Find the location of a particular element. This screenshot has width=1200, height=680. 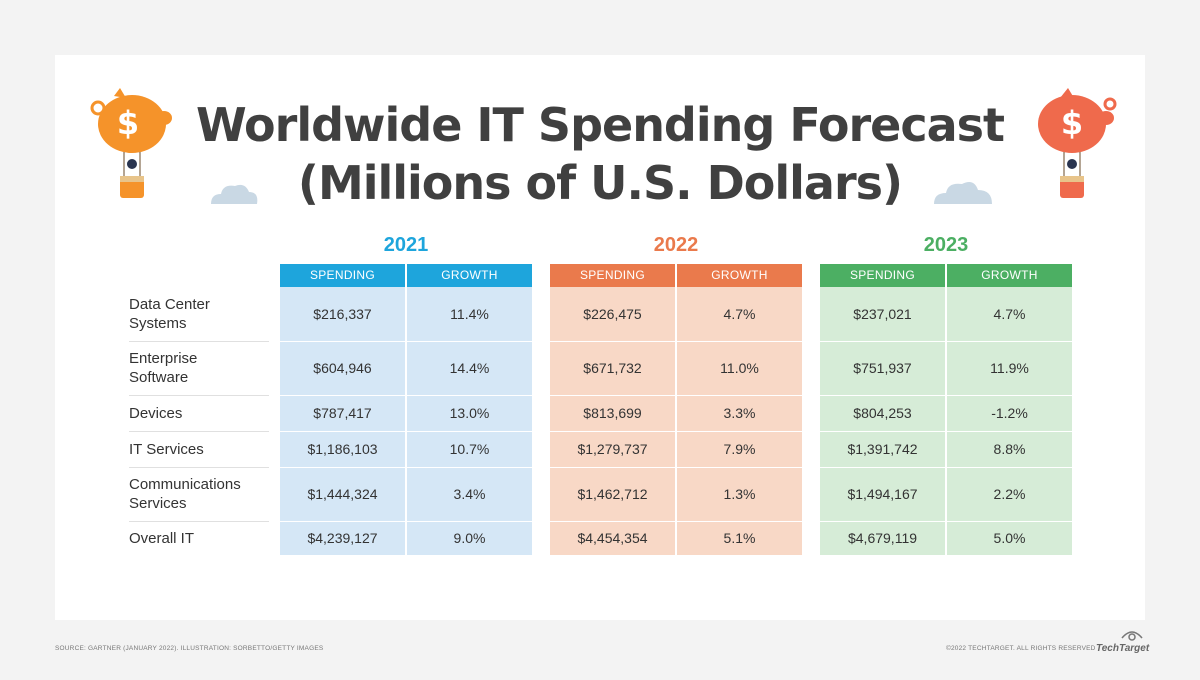

growth-cell: 3.4% is located at coordinates (469, 494).